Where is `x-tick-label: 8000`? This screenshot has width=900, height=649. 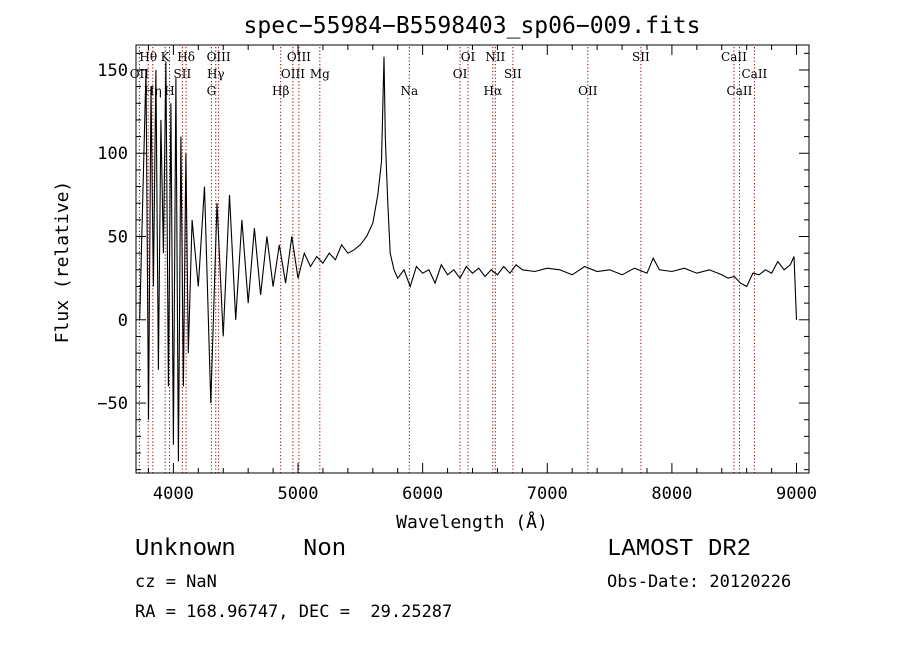
x-tick-label: 8000 is located at coordinates (671, 494).